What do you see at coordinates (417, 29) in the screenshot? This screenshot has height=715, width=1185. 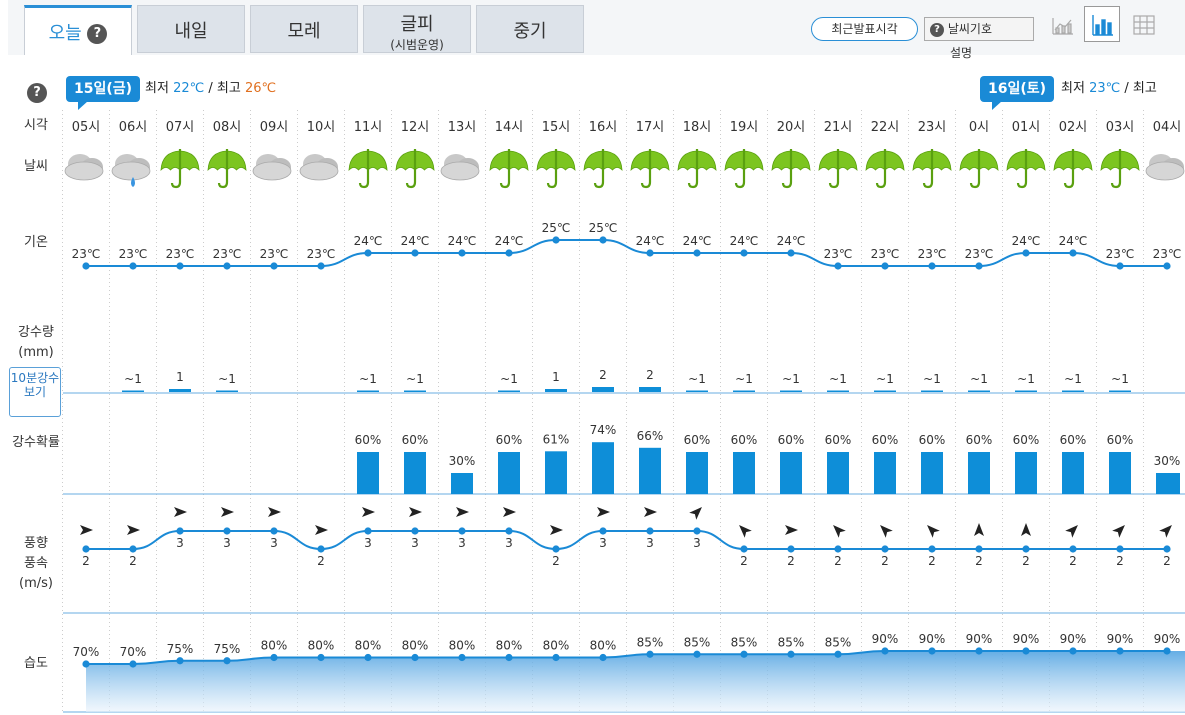 I see `tab-three-days: 글피 (시범운영)` at bounding box center [417, 29].